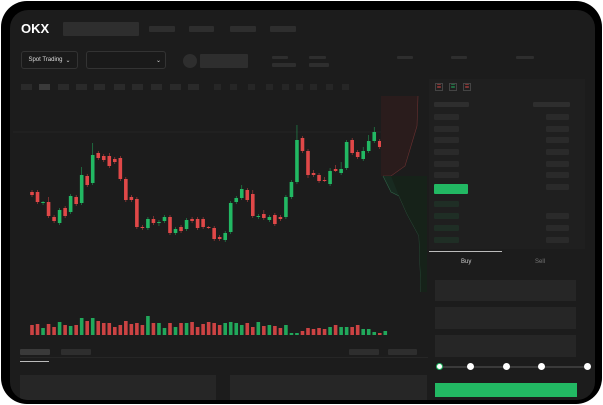  What do you see at coordinates (453, 87) in the screenshot?
I see `order-book-bids-icon: ☰` at bounding box center [453, 87].